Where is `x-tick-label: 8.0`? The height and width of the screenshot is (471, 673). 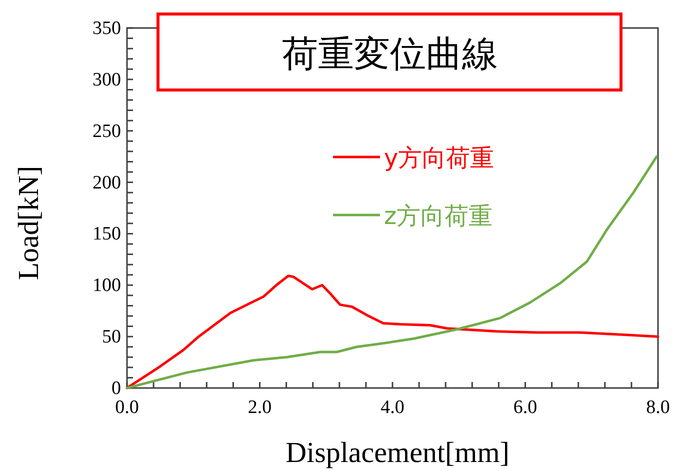
x-tick-label: 8.0 is located at coordinates (658, 407).